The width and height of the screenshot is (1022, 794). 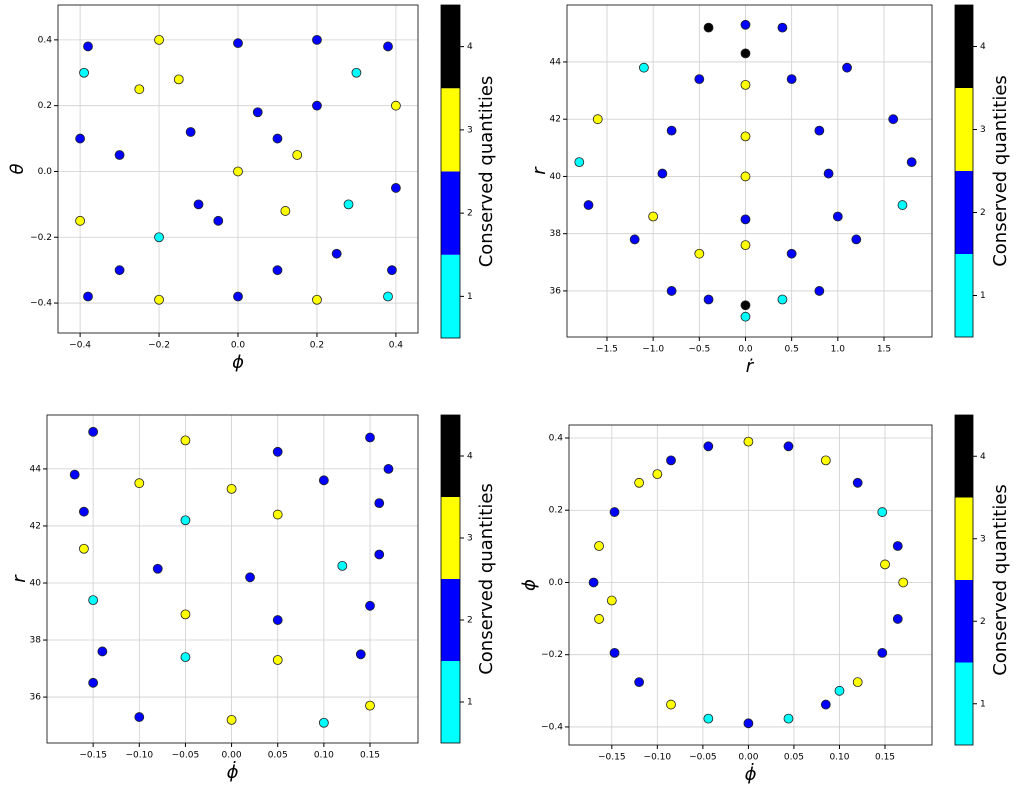 I want to click on y-tick-label: 0.0, so click(x=556, y=583).